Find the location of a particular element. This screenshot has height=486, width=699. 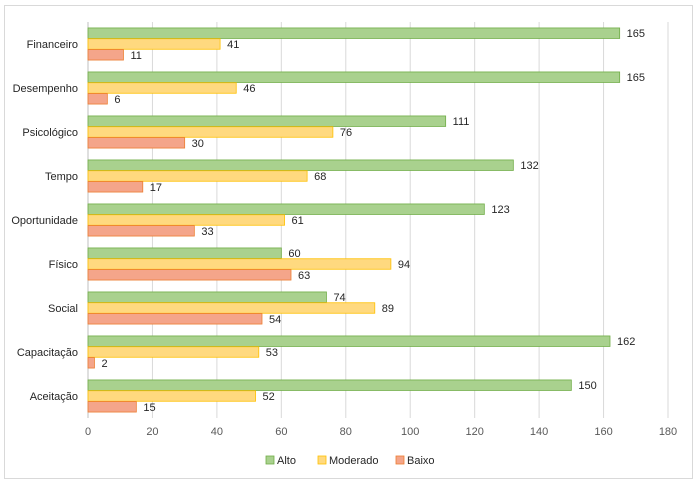

x-tick-label: 160 is located at coordinates (603, 432).